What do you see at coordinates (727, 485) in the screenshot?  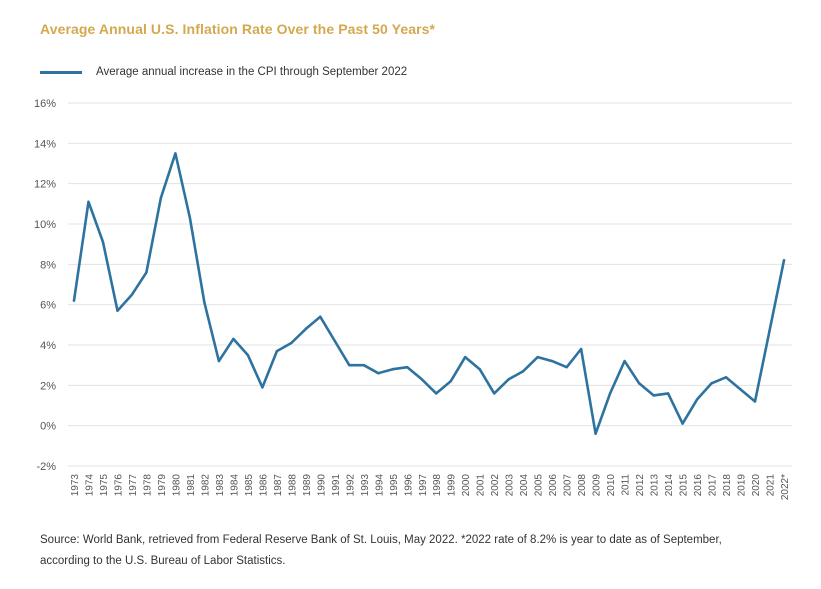 I see `x-tick-label: 2018` at bounding box center [727, 485].